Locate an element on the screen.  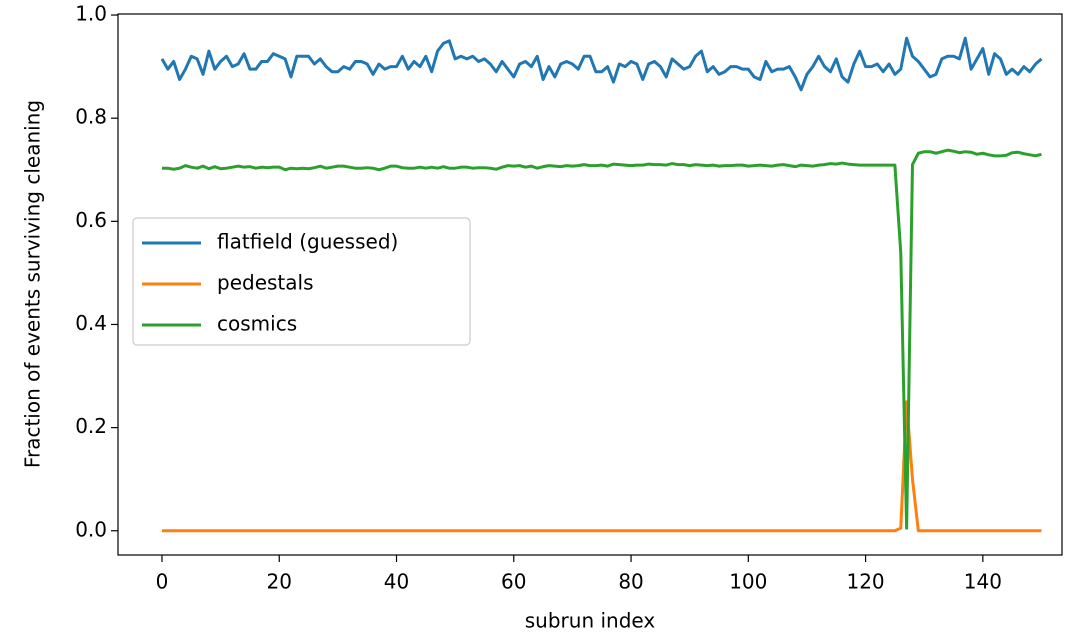
y-tick-label: 0.2 is located at coordinates (91, 426).